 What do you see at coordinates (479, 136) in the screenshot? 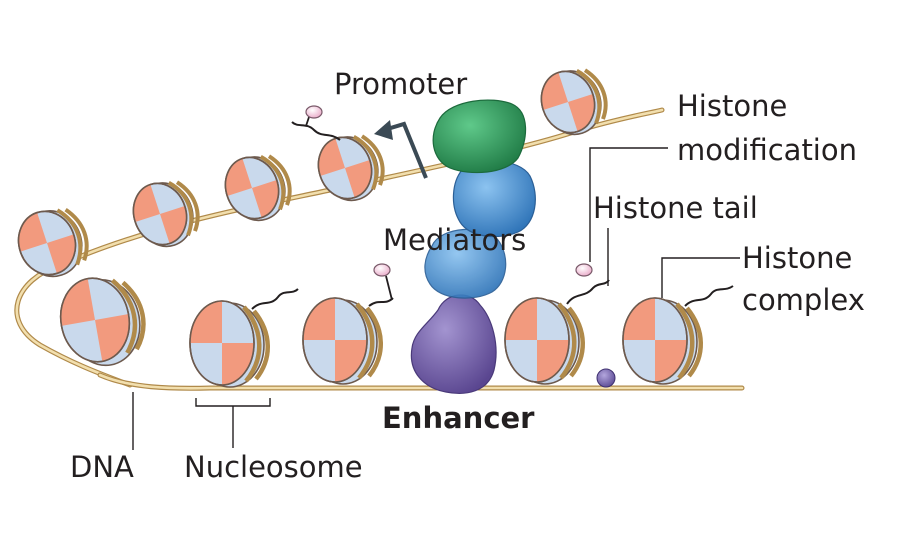
I see `promoter-protein` at bounding box center [479, 136].